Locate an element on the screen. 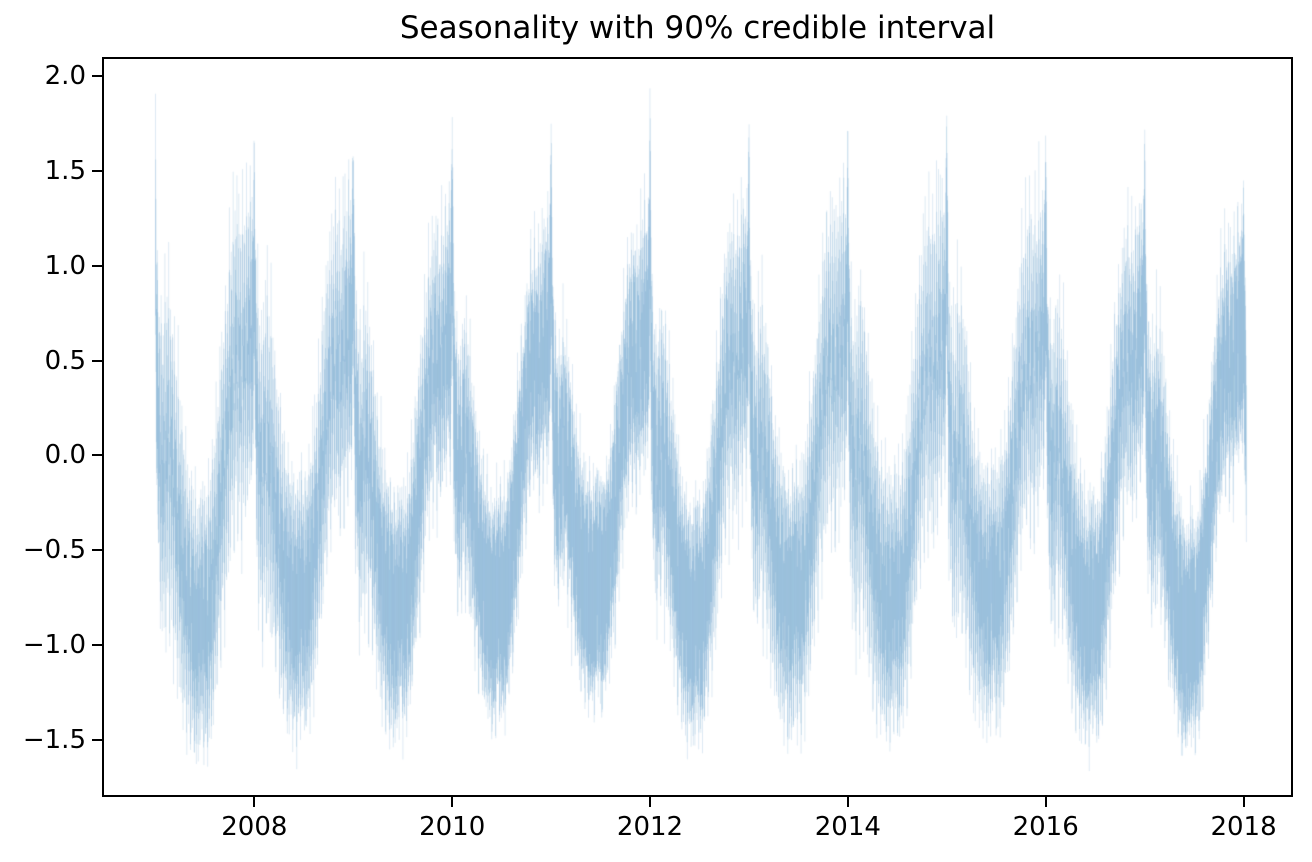  x-tick-label: 2014 is located at coordinates (847, 827).